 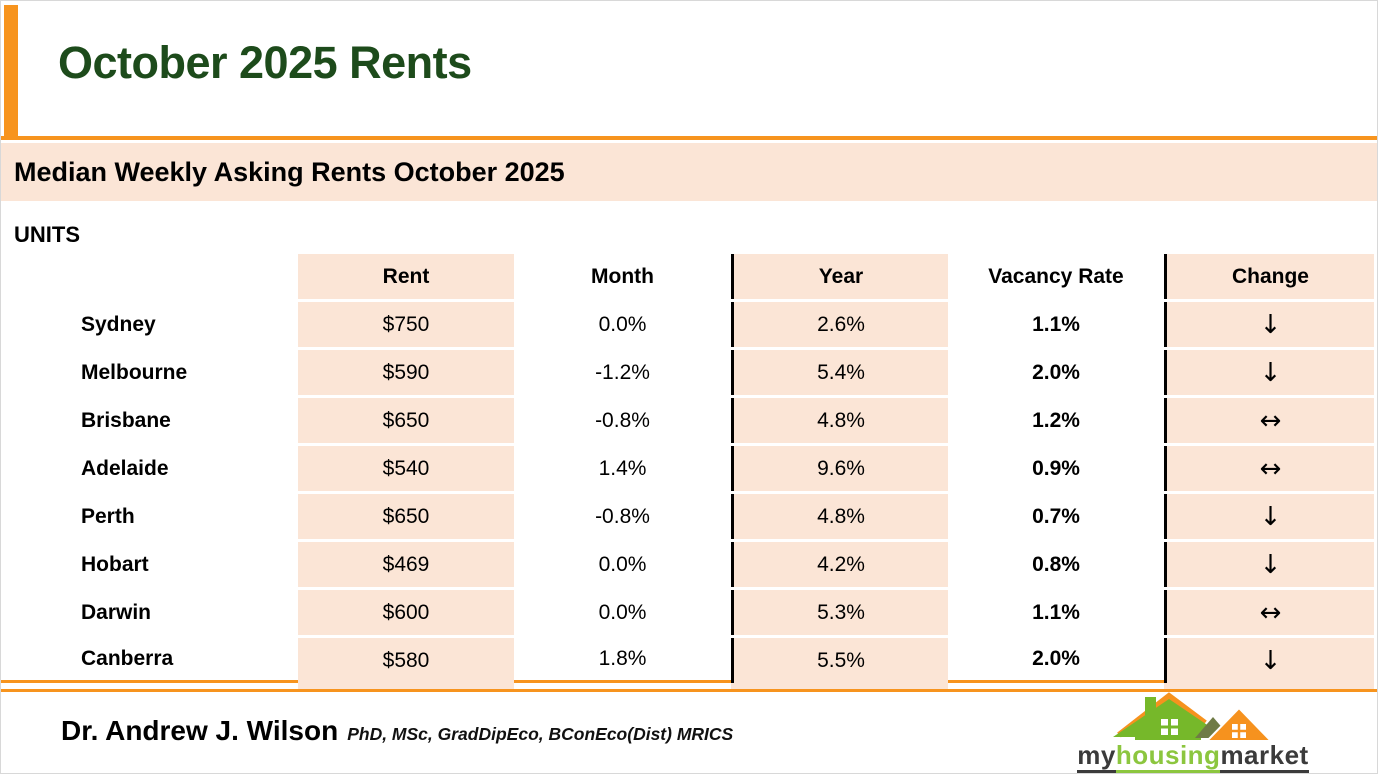 I want to click on col-header-rent: Rent, so click(x=406, y=276).